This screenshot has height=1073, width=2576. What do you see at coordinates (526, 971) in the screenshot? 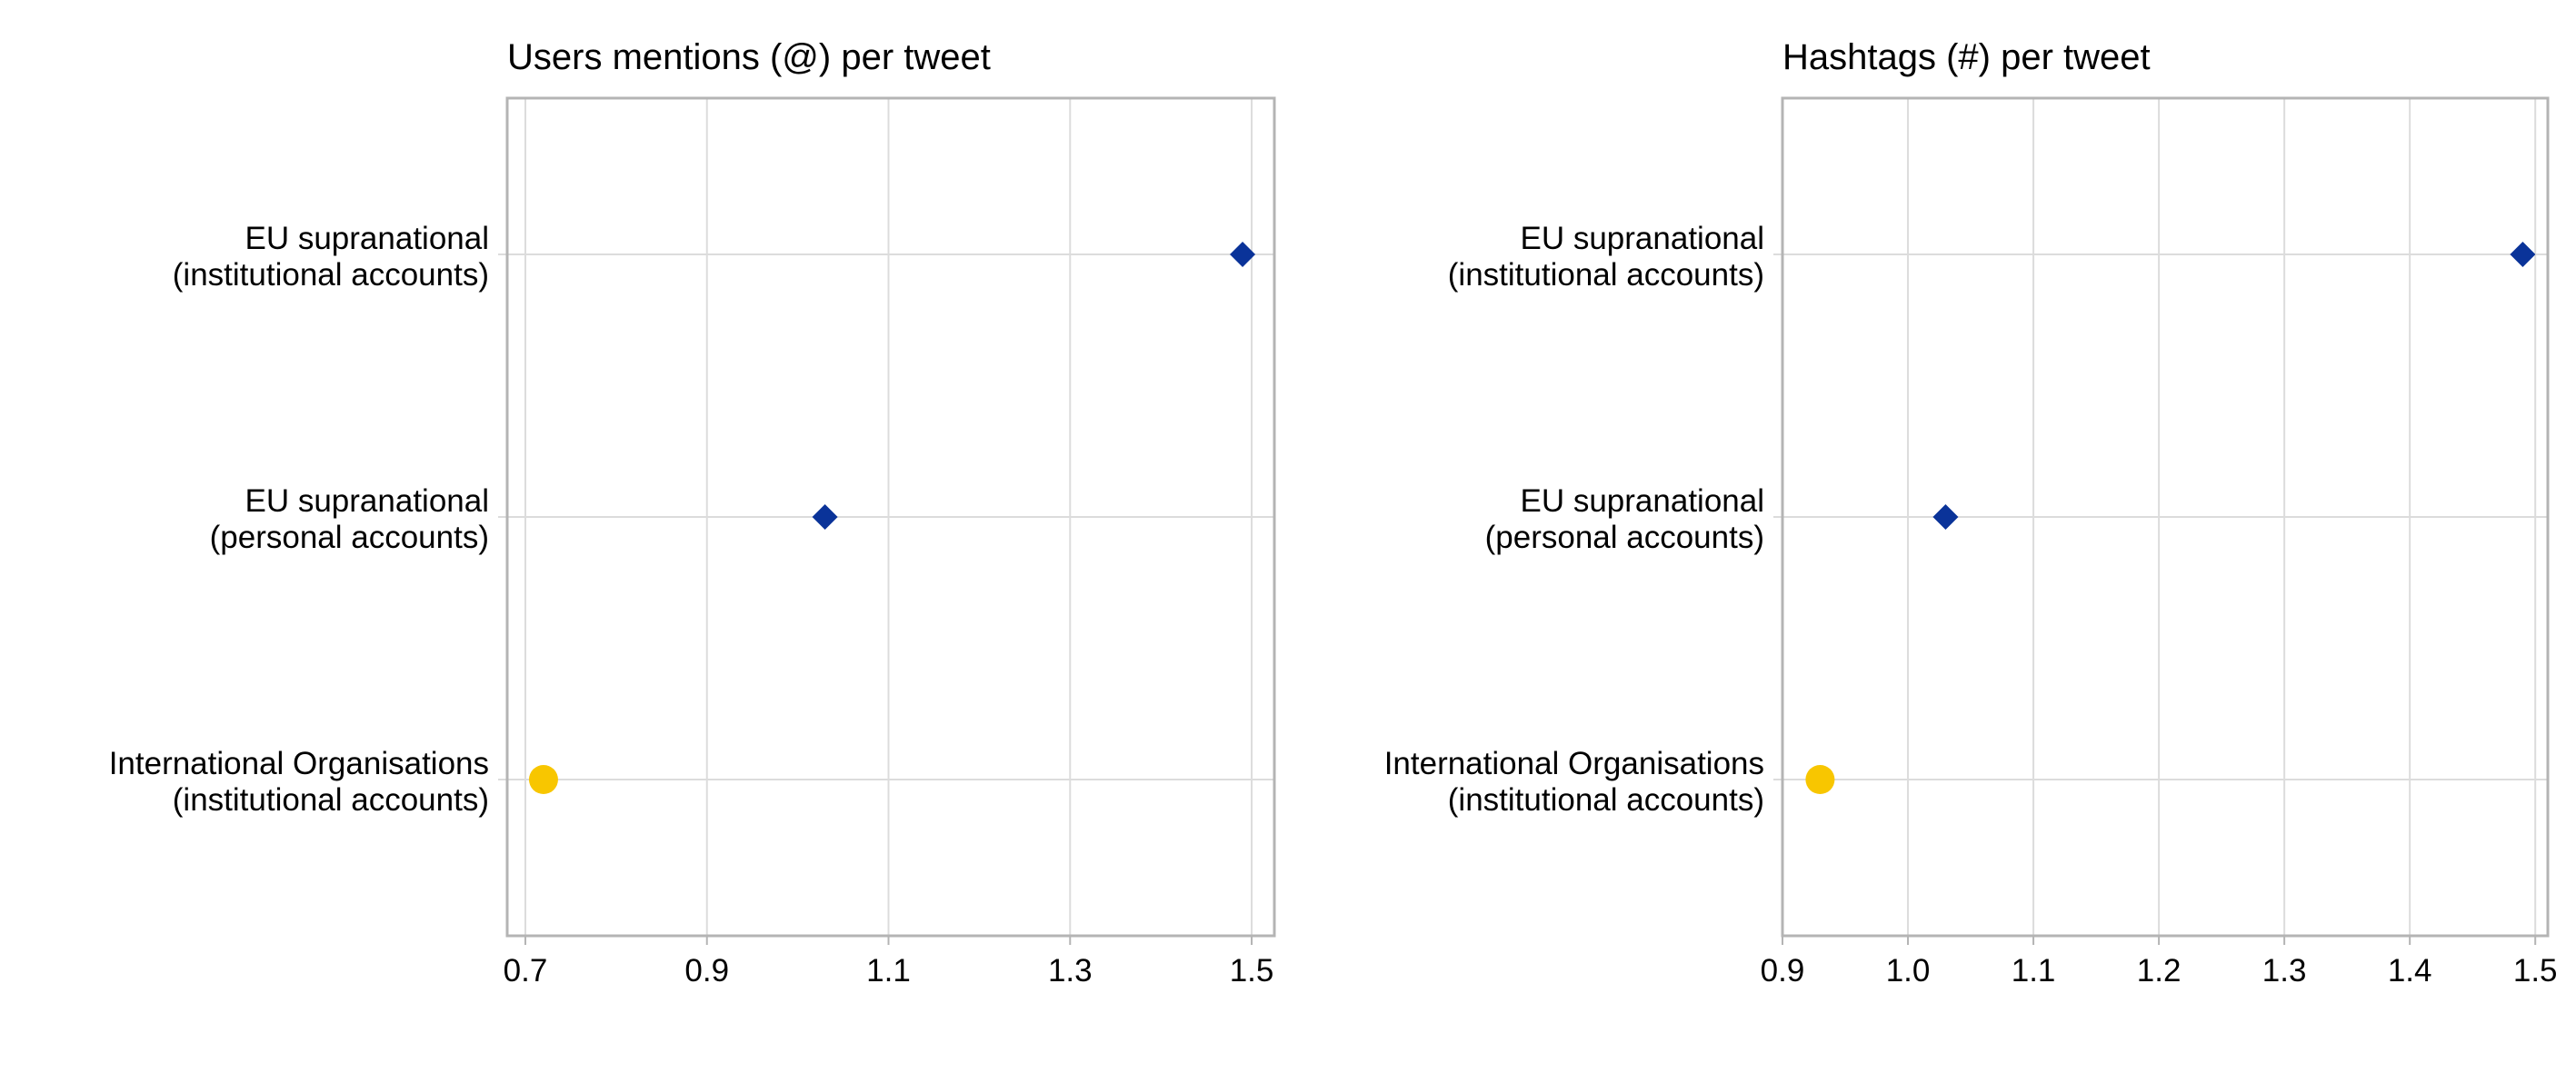
I see `x-tick-label: 0.7` at bounding box center [526, 971].